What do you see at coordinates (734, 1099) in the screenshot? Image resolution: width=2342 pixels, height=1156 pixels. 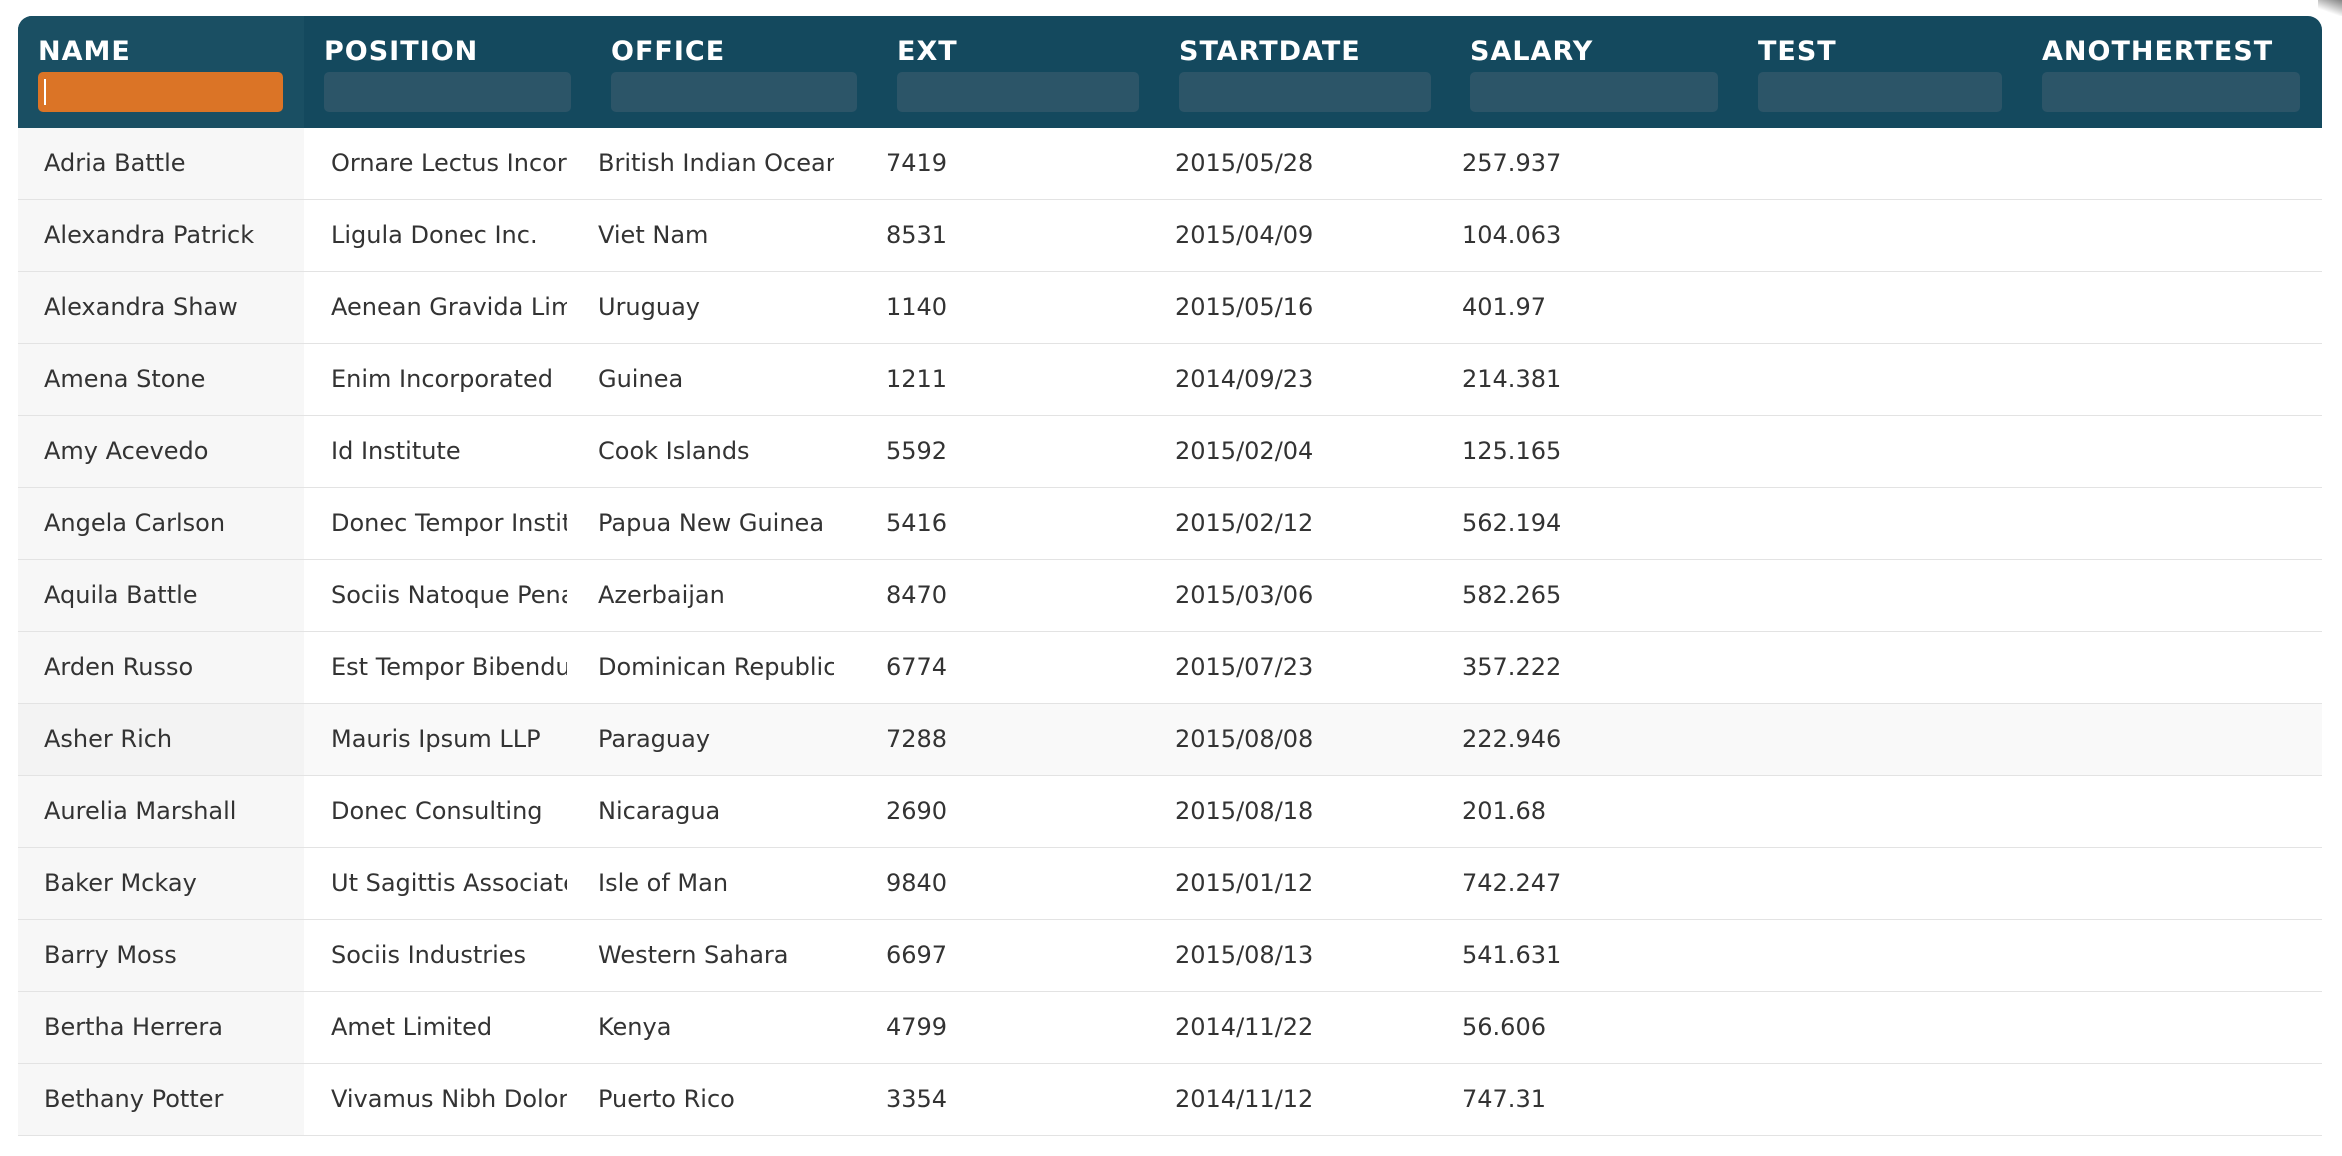 I see `cell-office: Puerto Rico` at bounding box center [734, 1099].